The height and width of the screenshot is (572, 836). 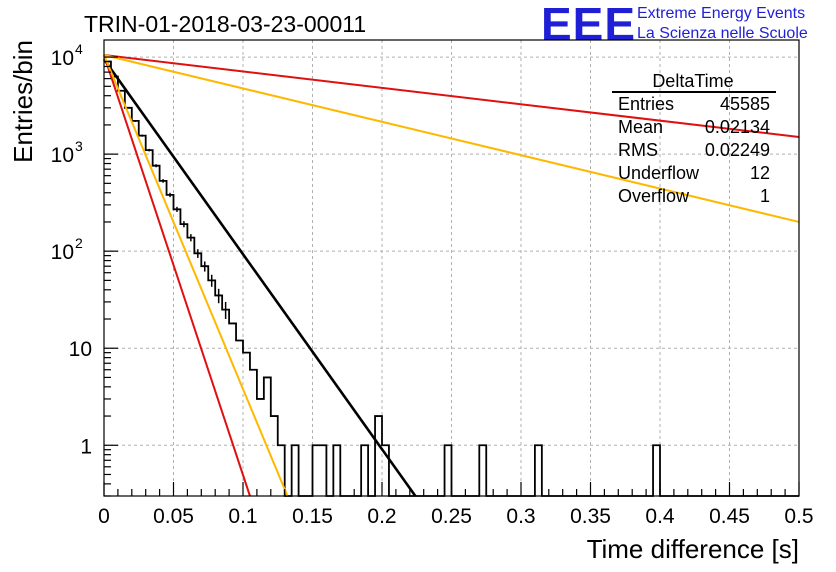 What do you see at coordinates (693, 549) in the screenshot?
I see `x-axis-label: Time difference [s]` at bounding box center [693, 549].